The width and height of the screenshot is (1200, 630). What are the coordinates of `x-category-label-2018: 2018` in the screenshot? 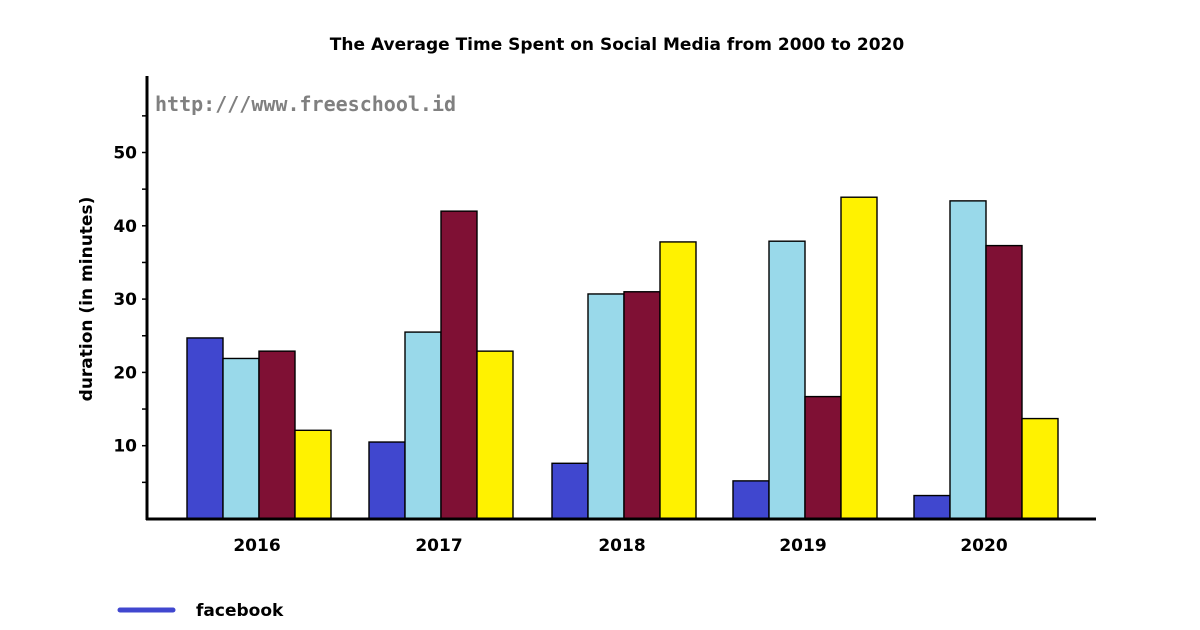 It's located at (621, 546).